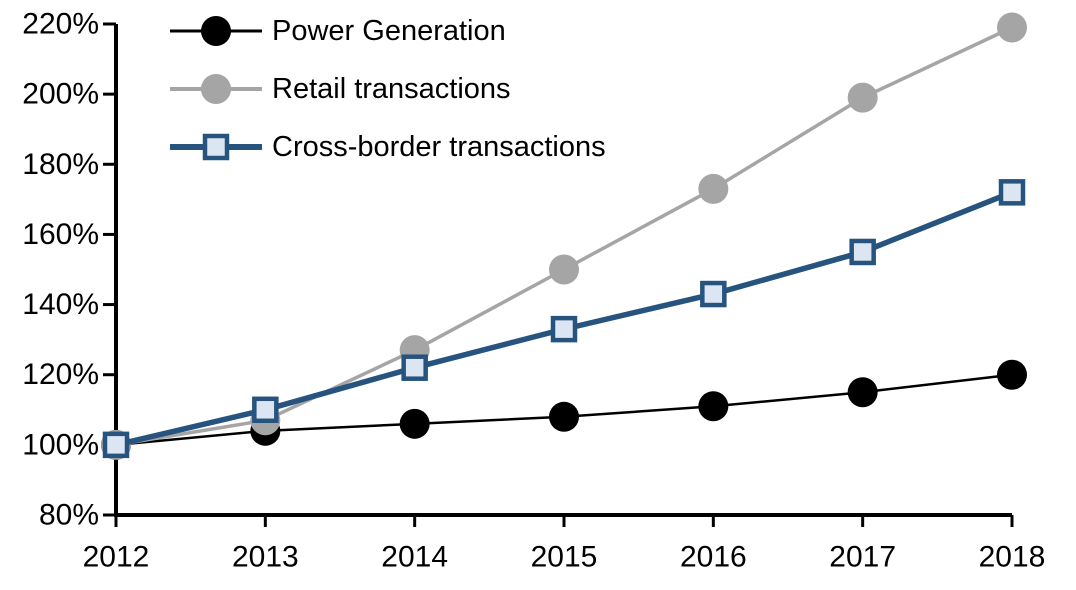  What do you see at coordinates (60, 304) in the screenshot?
I see `y-tick-label: 140%` at bounding box center [60, 304].